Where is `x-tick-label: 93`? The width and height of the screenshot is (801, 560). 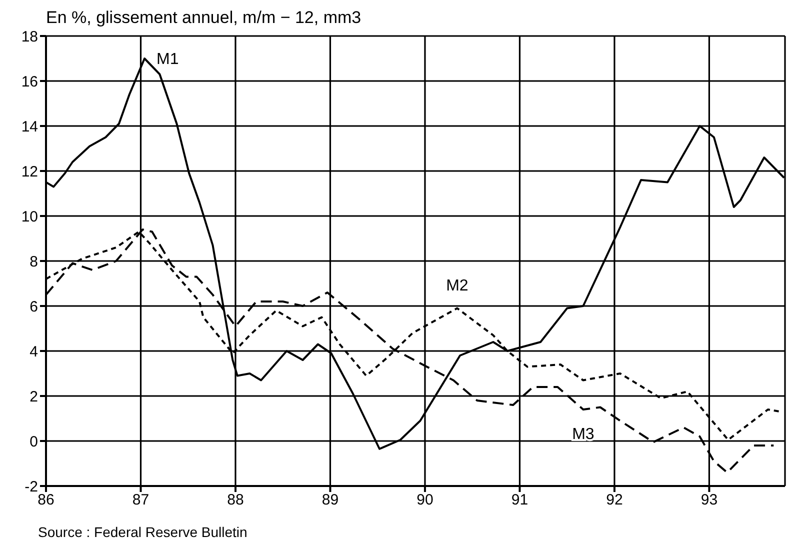 x-tick-label: 93 is located at coordinates (709, 500).